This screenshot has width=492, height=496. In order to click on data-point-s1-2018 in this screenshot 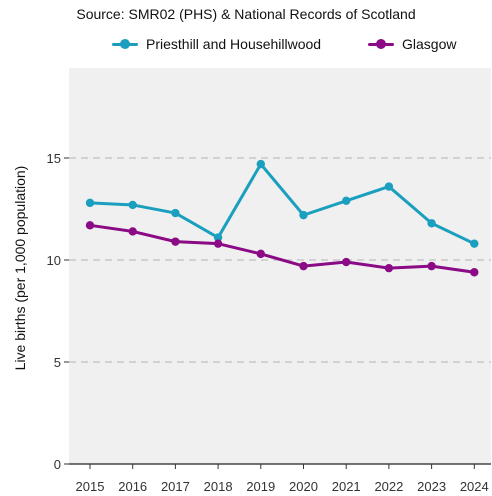, I will do `click(218, 243)`.